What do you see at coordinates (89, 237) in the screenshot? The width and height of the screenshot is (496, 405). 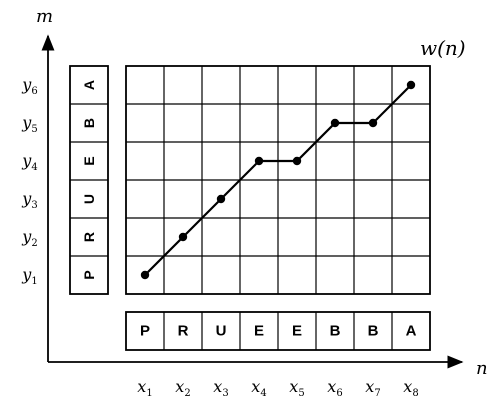 I see `vertical-letter: R` at bounding box center [89, 237].